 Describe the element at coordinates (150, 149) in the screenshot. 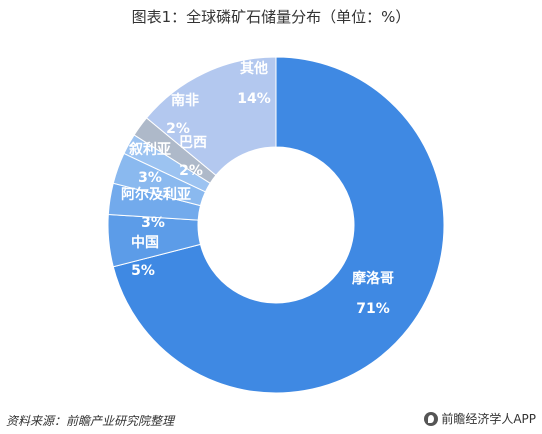

I see `slice-label-3: 叙利亚` at that location.